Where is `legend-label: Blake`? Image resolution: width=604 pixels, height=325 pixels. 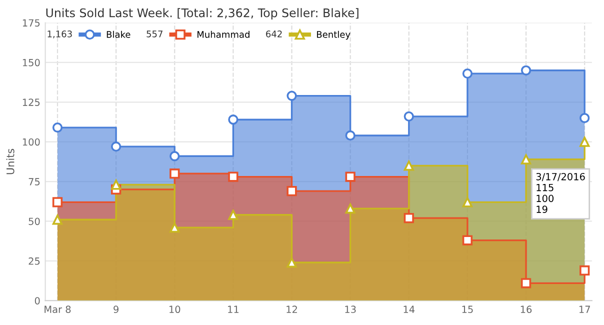
legend-label: Blake is located at coordinates (118, 34).